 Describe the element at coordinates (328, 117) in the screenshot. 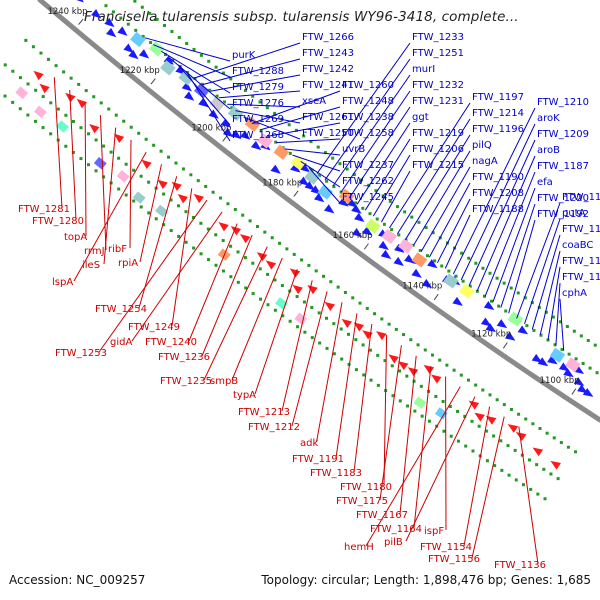

I see `gene-label-forward: FTW_1261` at that location.